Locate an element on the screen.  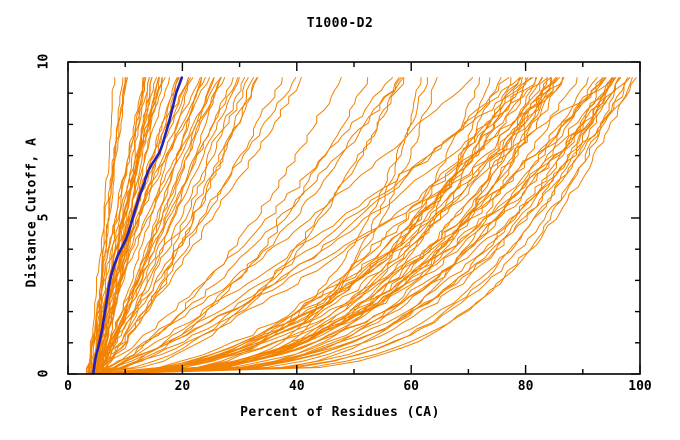
y-tick-label: 10 is located at coordinates (44, 61).